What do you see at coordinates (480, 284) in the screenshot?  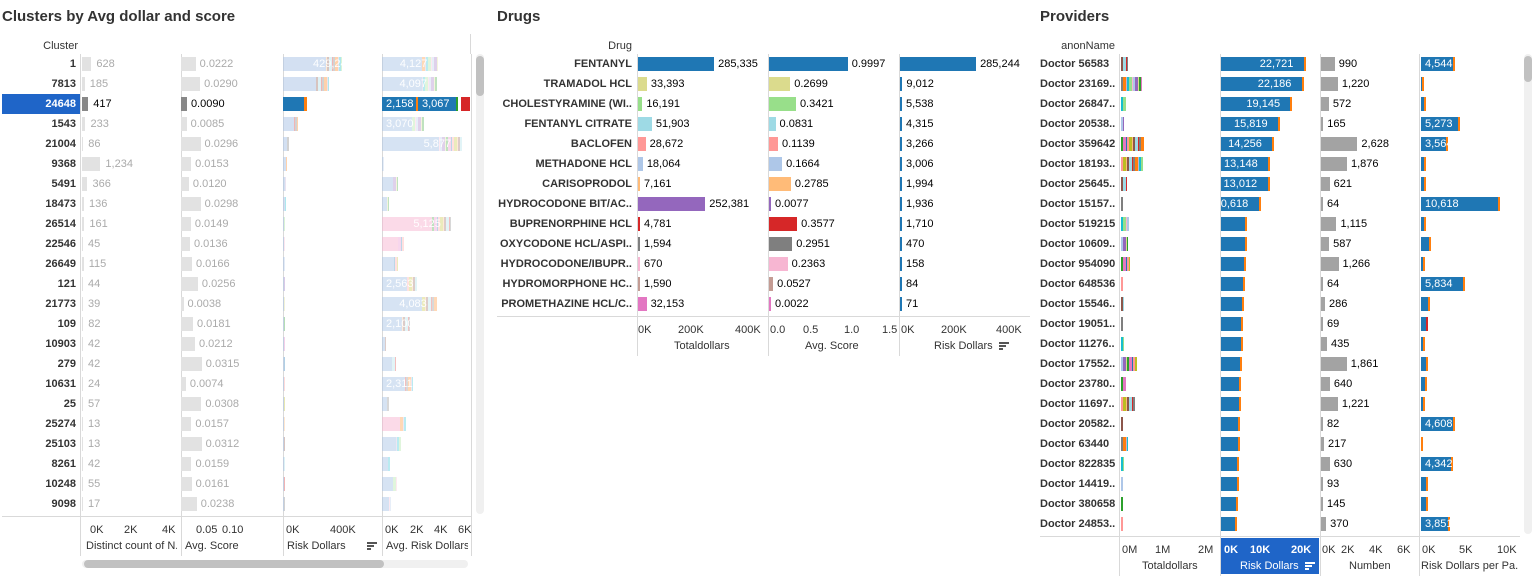 I see `clusters-scrollbar-v` at bounding box center [480, 284].